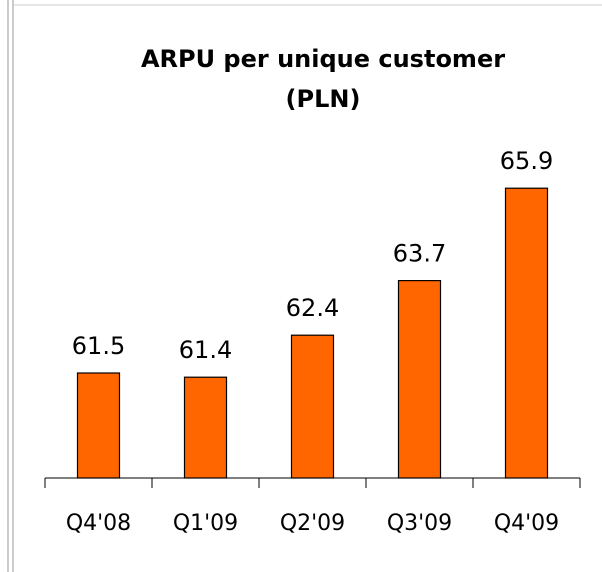 The width and height of the screenshot is (602, 572). I want to click on value-label: 62.4, so click(312, 308).